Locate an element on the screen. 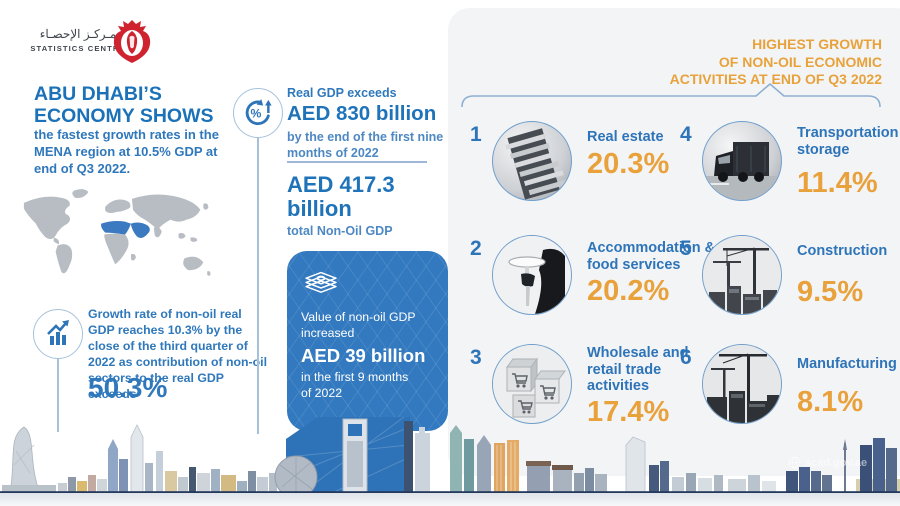 Image resolution: width=900 pixels, height=506 pixels. real-gdp-value: AED 830 billion is located at coordinates (362, 113).